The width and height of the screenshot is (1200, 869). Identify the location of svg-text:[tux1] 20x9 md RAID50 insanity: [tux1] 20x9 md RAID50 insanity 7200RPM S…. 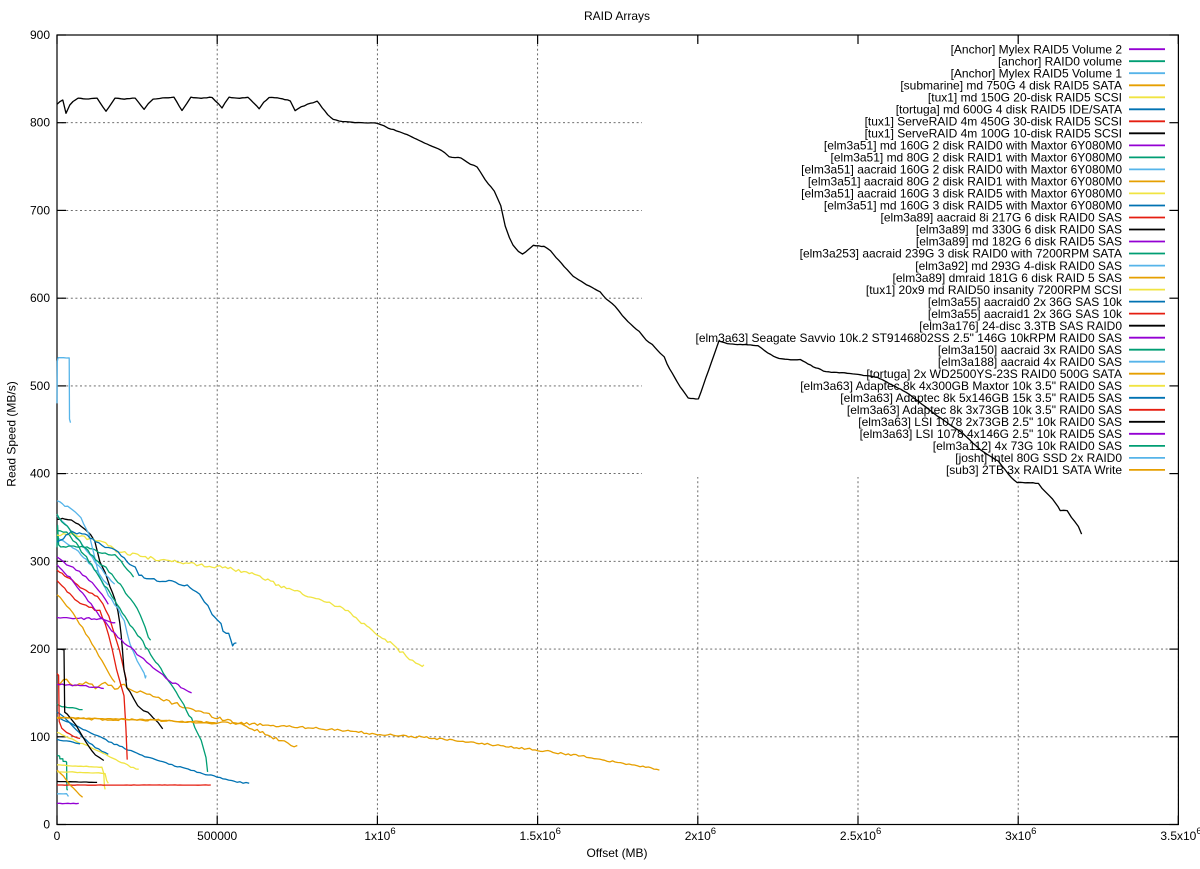
(994, 290).